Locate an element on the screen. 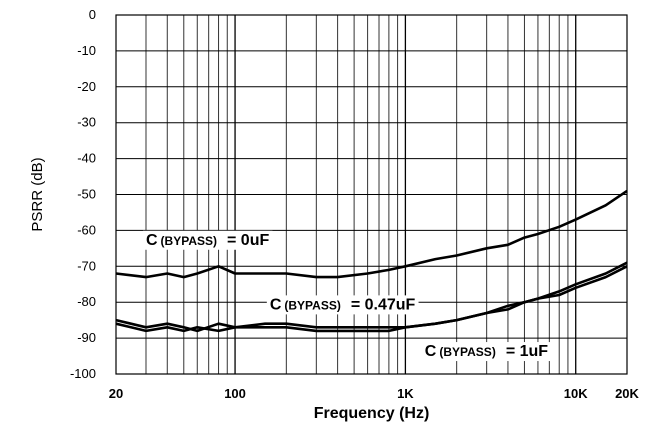 Image resolution: width=653 pixels, height=426 pixels. y-tick-label: -30 is located at coordinates (86, 122).